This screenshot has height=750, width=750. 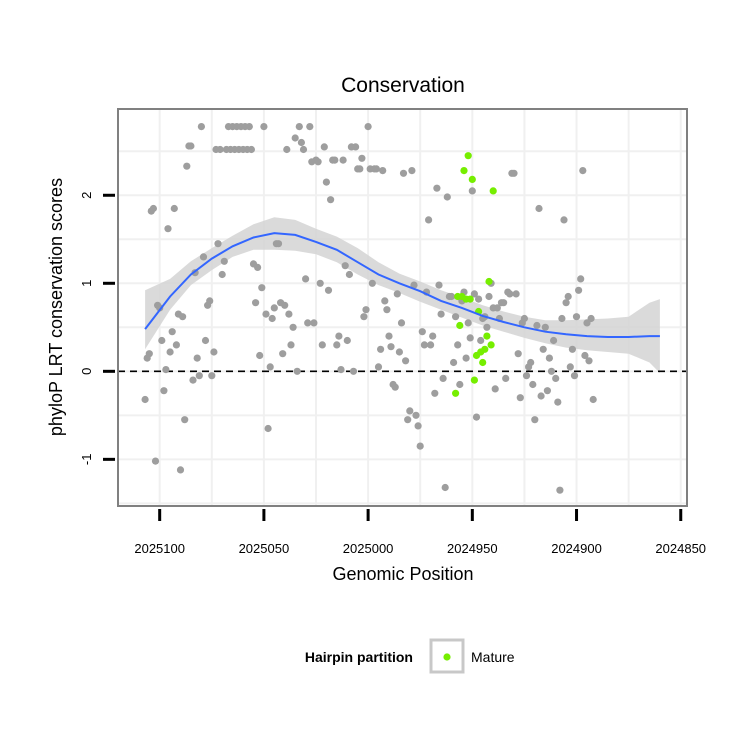 I want to click on legend: Hairpin partition Mature, so click(x=410, y=656).